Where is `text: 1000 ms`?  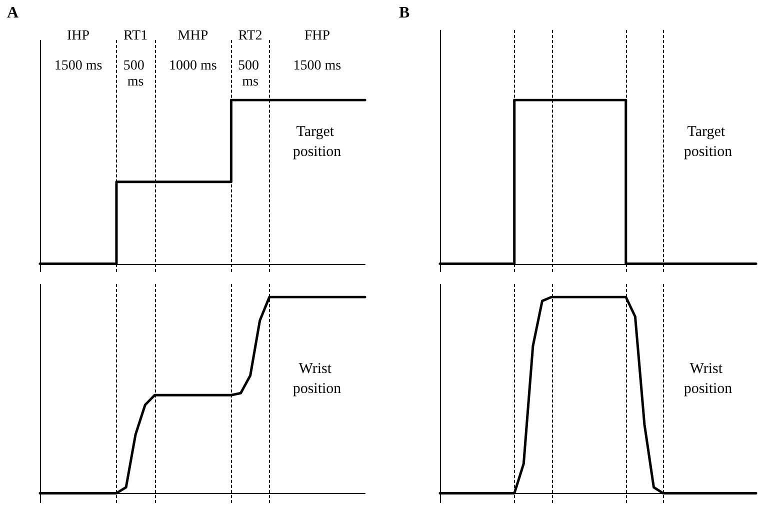 text: 1000 ms is located at coordinates (193, 66).